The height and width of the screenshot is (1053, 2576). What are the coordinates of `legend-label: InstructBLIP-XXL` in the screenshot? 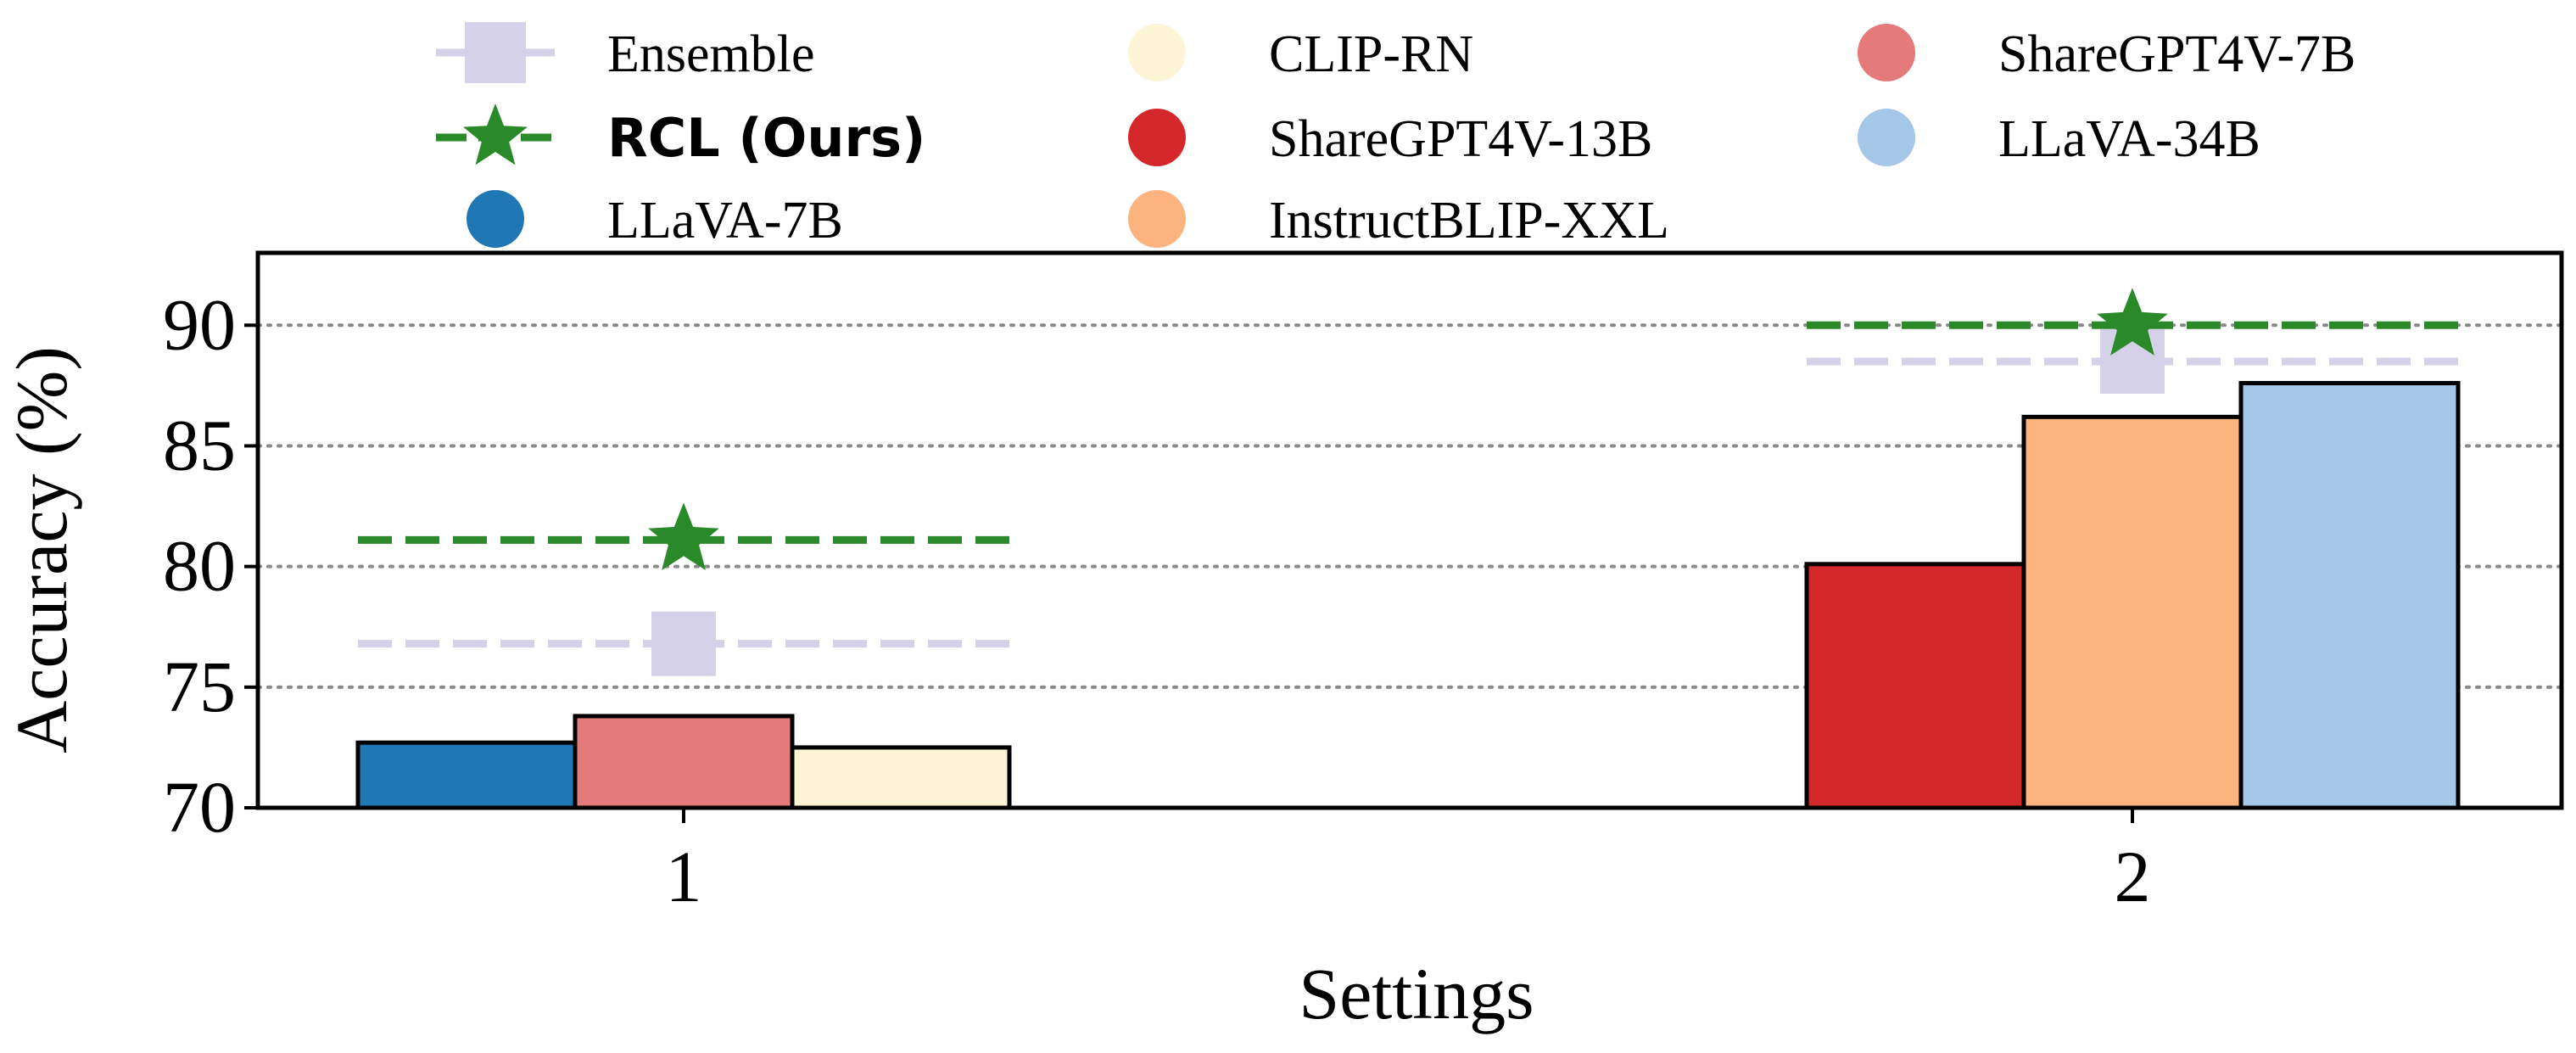 It's located at (1469, 220).